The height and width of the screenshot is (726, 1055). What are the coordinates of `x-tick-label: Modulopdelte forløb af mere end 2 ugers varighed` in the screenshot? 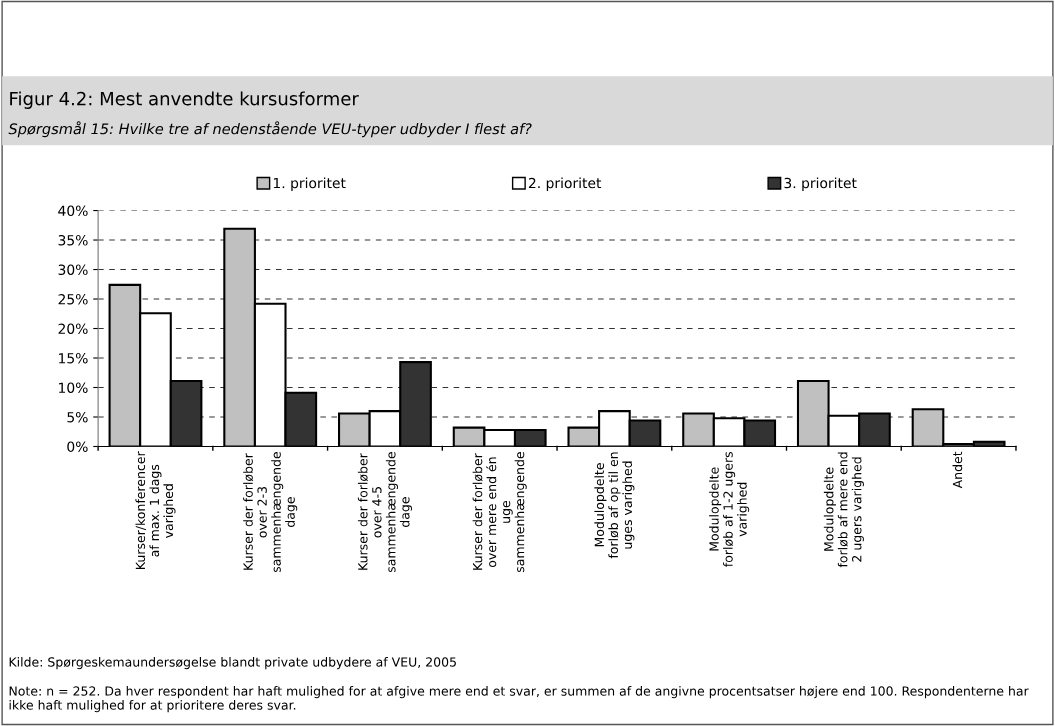 It's located at (843, 510).